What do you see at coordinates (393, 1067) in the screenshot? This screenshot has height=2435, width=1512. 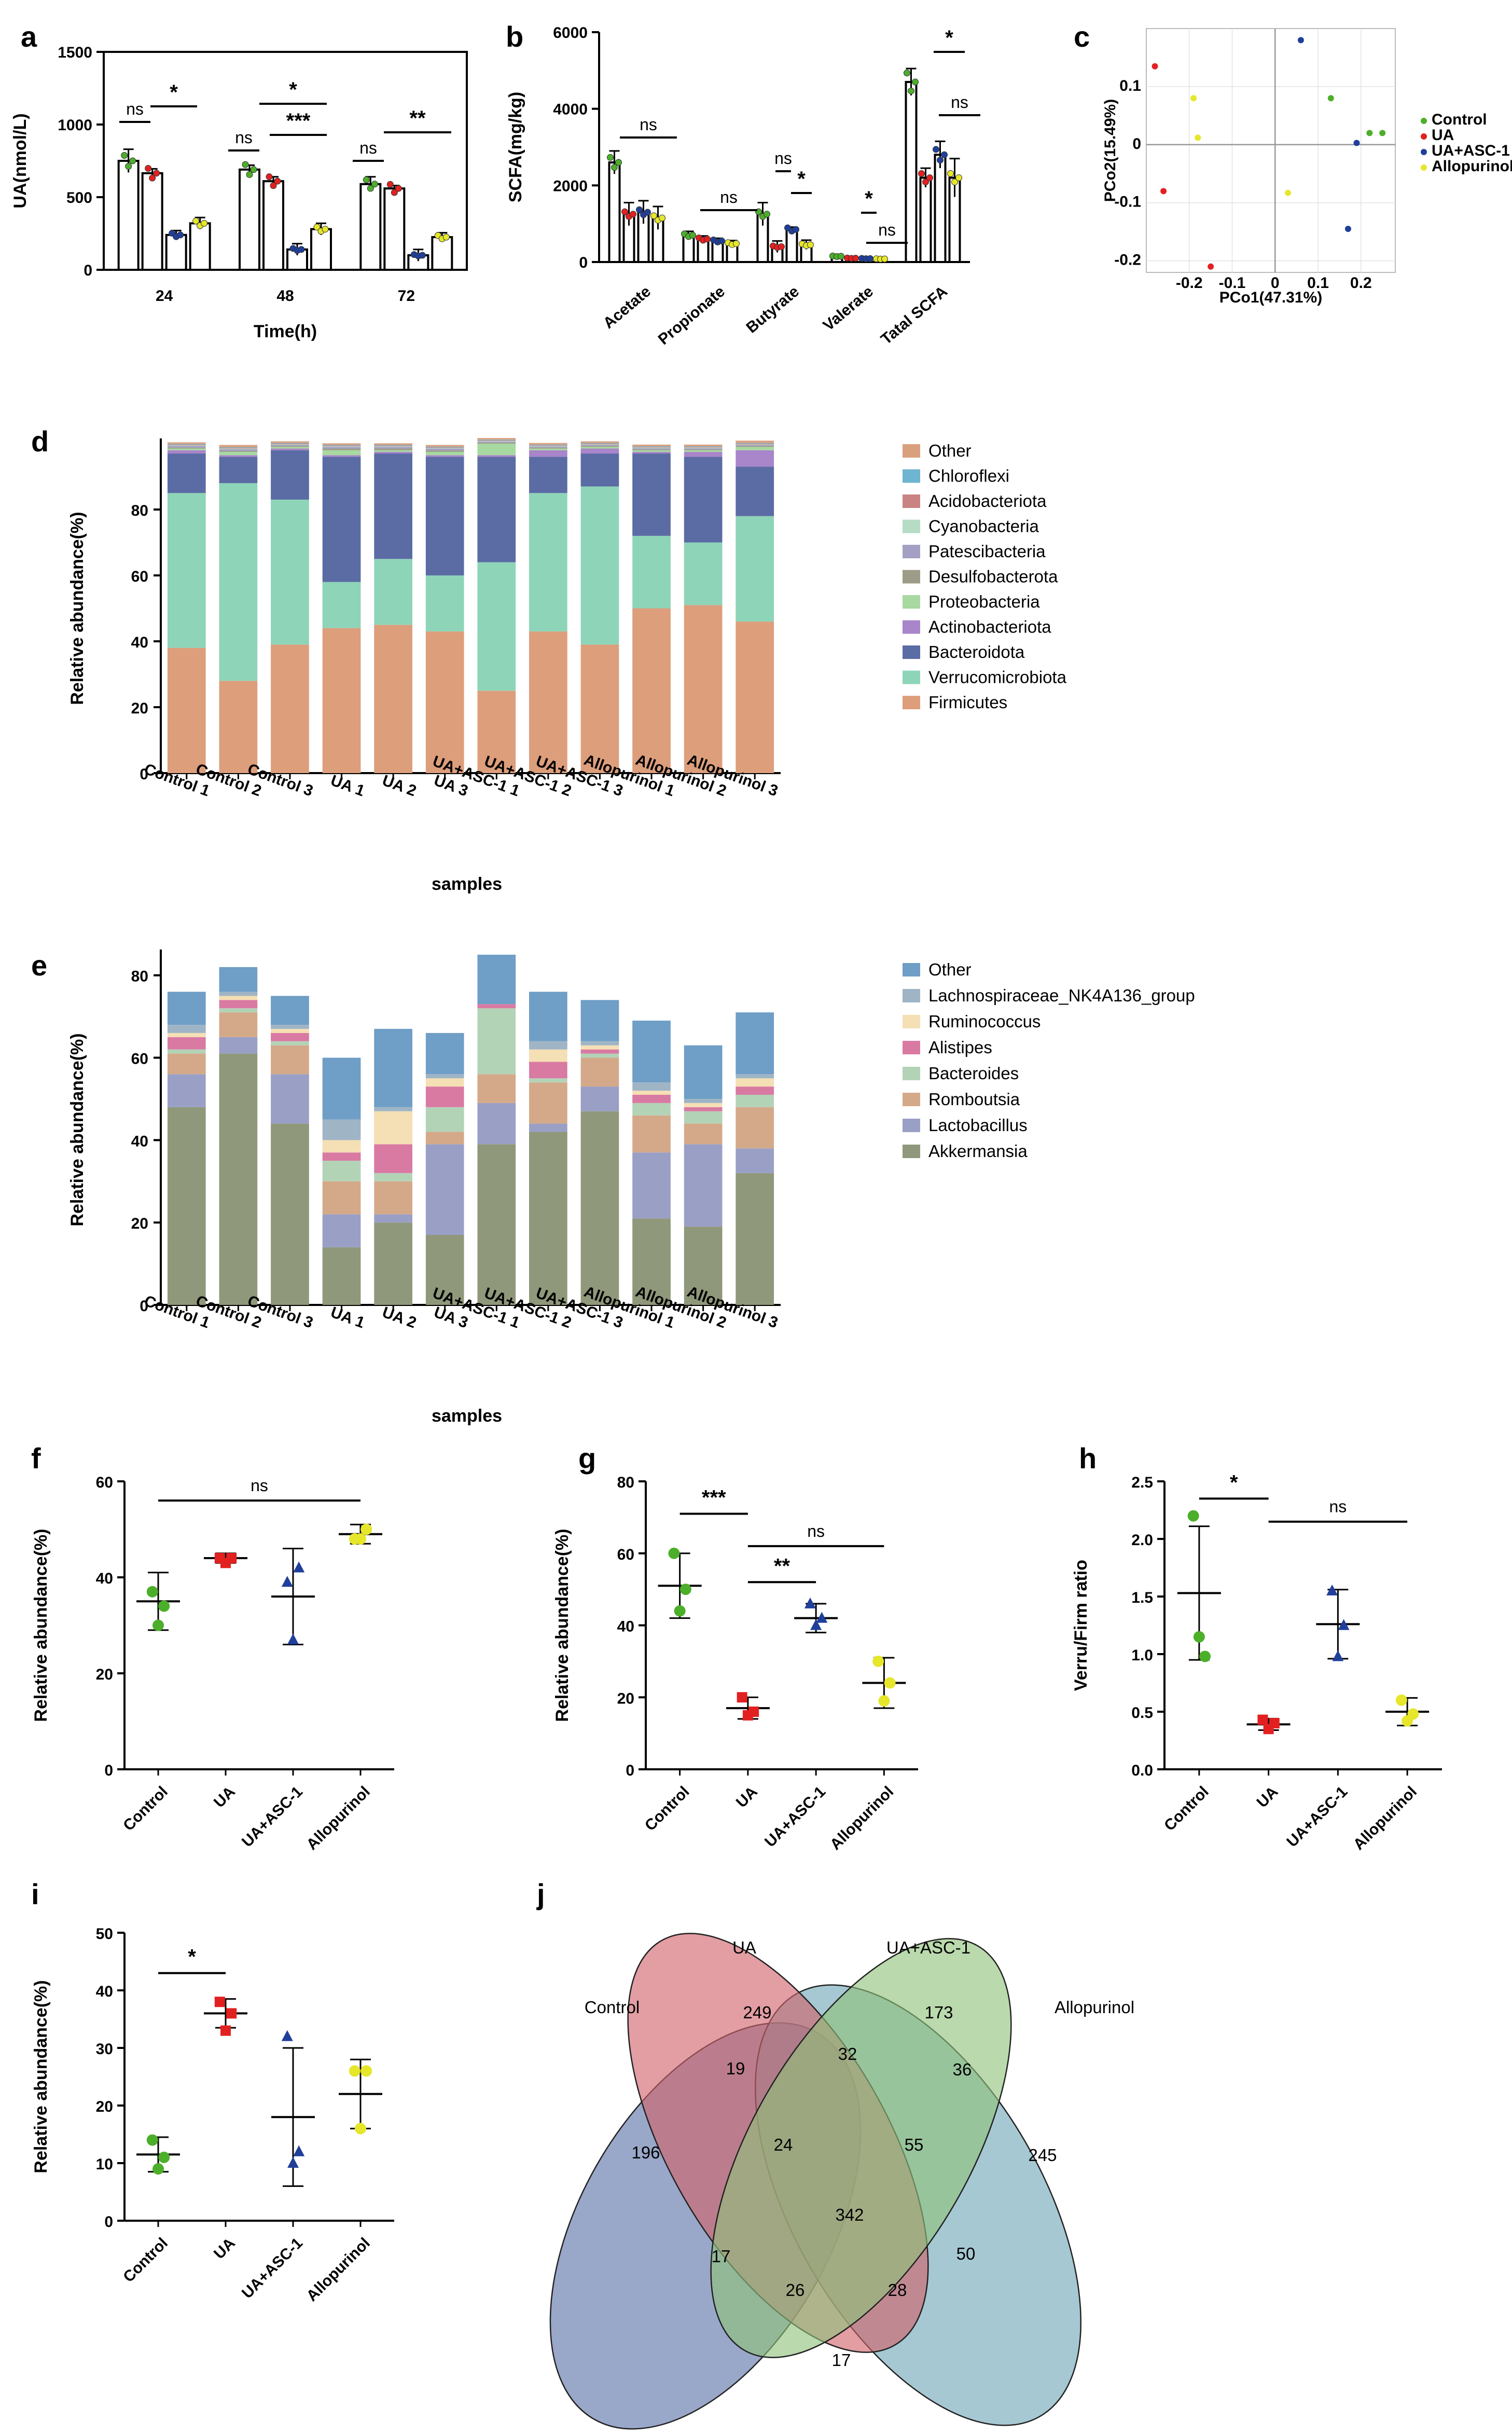 I see `stack-e-Other-UA 2` at bounding box center [393, 1067].